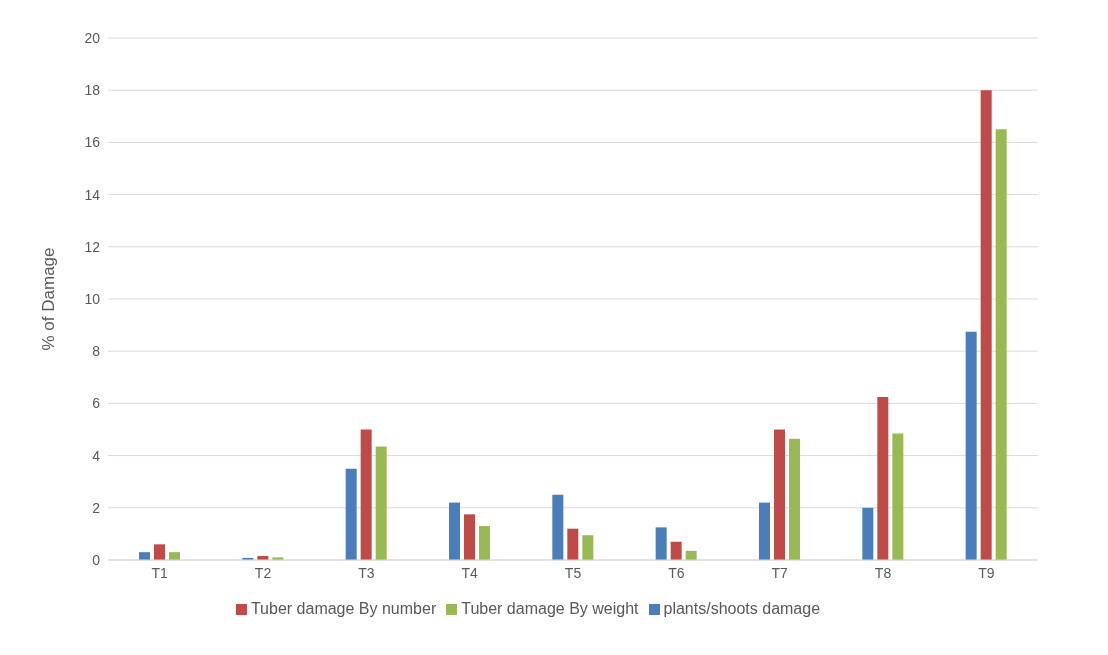 This screenshot has height=655, width=1108. I want to click on x-tick-label: T8, so click(883, 572).